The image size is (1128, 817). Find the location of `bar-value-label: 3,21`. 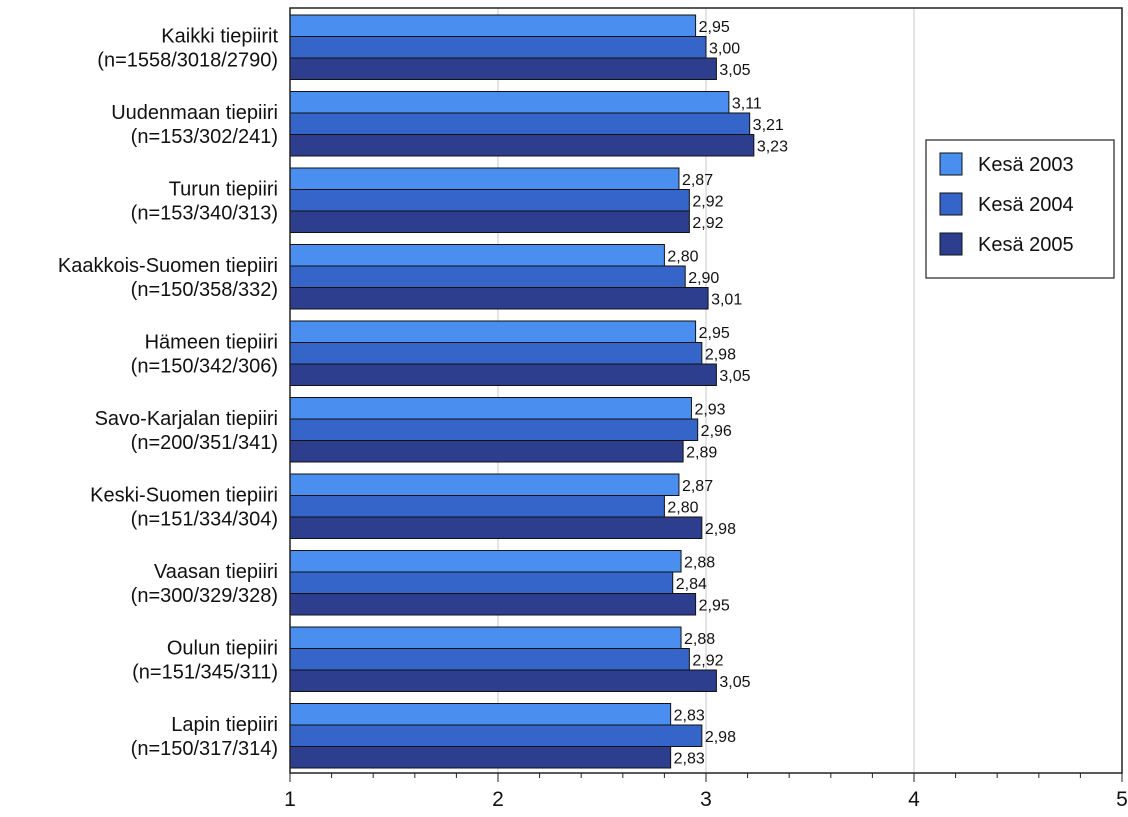

bar-value-label: 3,21 is located at coordinates (768, 125).